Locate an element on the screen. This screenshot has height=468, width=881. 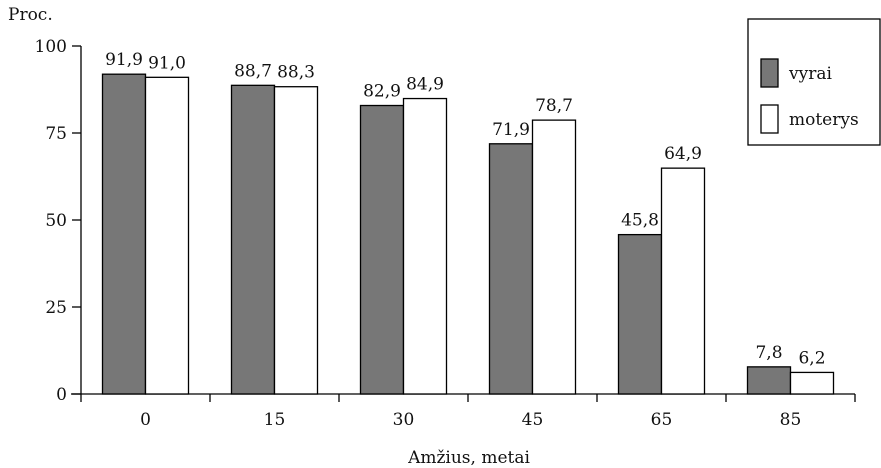
legend-swatch-vyrai is located at coordinates (769, 73).